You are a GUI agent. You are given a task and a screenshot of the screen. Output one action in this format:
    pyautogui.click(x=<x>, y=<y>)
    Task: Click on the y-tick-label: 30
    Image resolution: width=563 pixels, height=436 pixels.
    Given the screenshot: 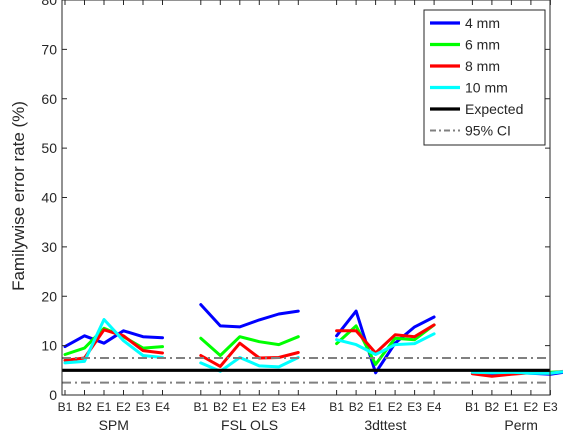 What is the action you would take?
    pyautogui.click(x=49, y=247)
    